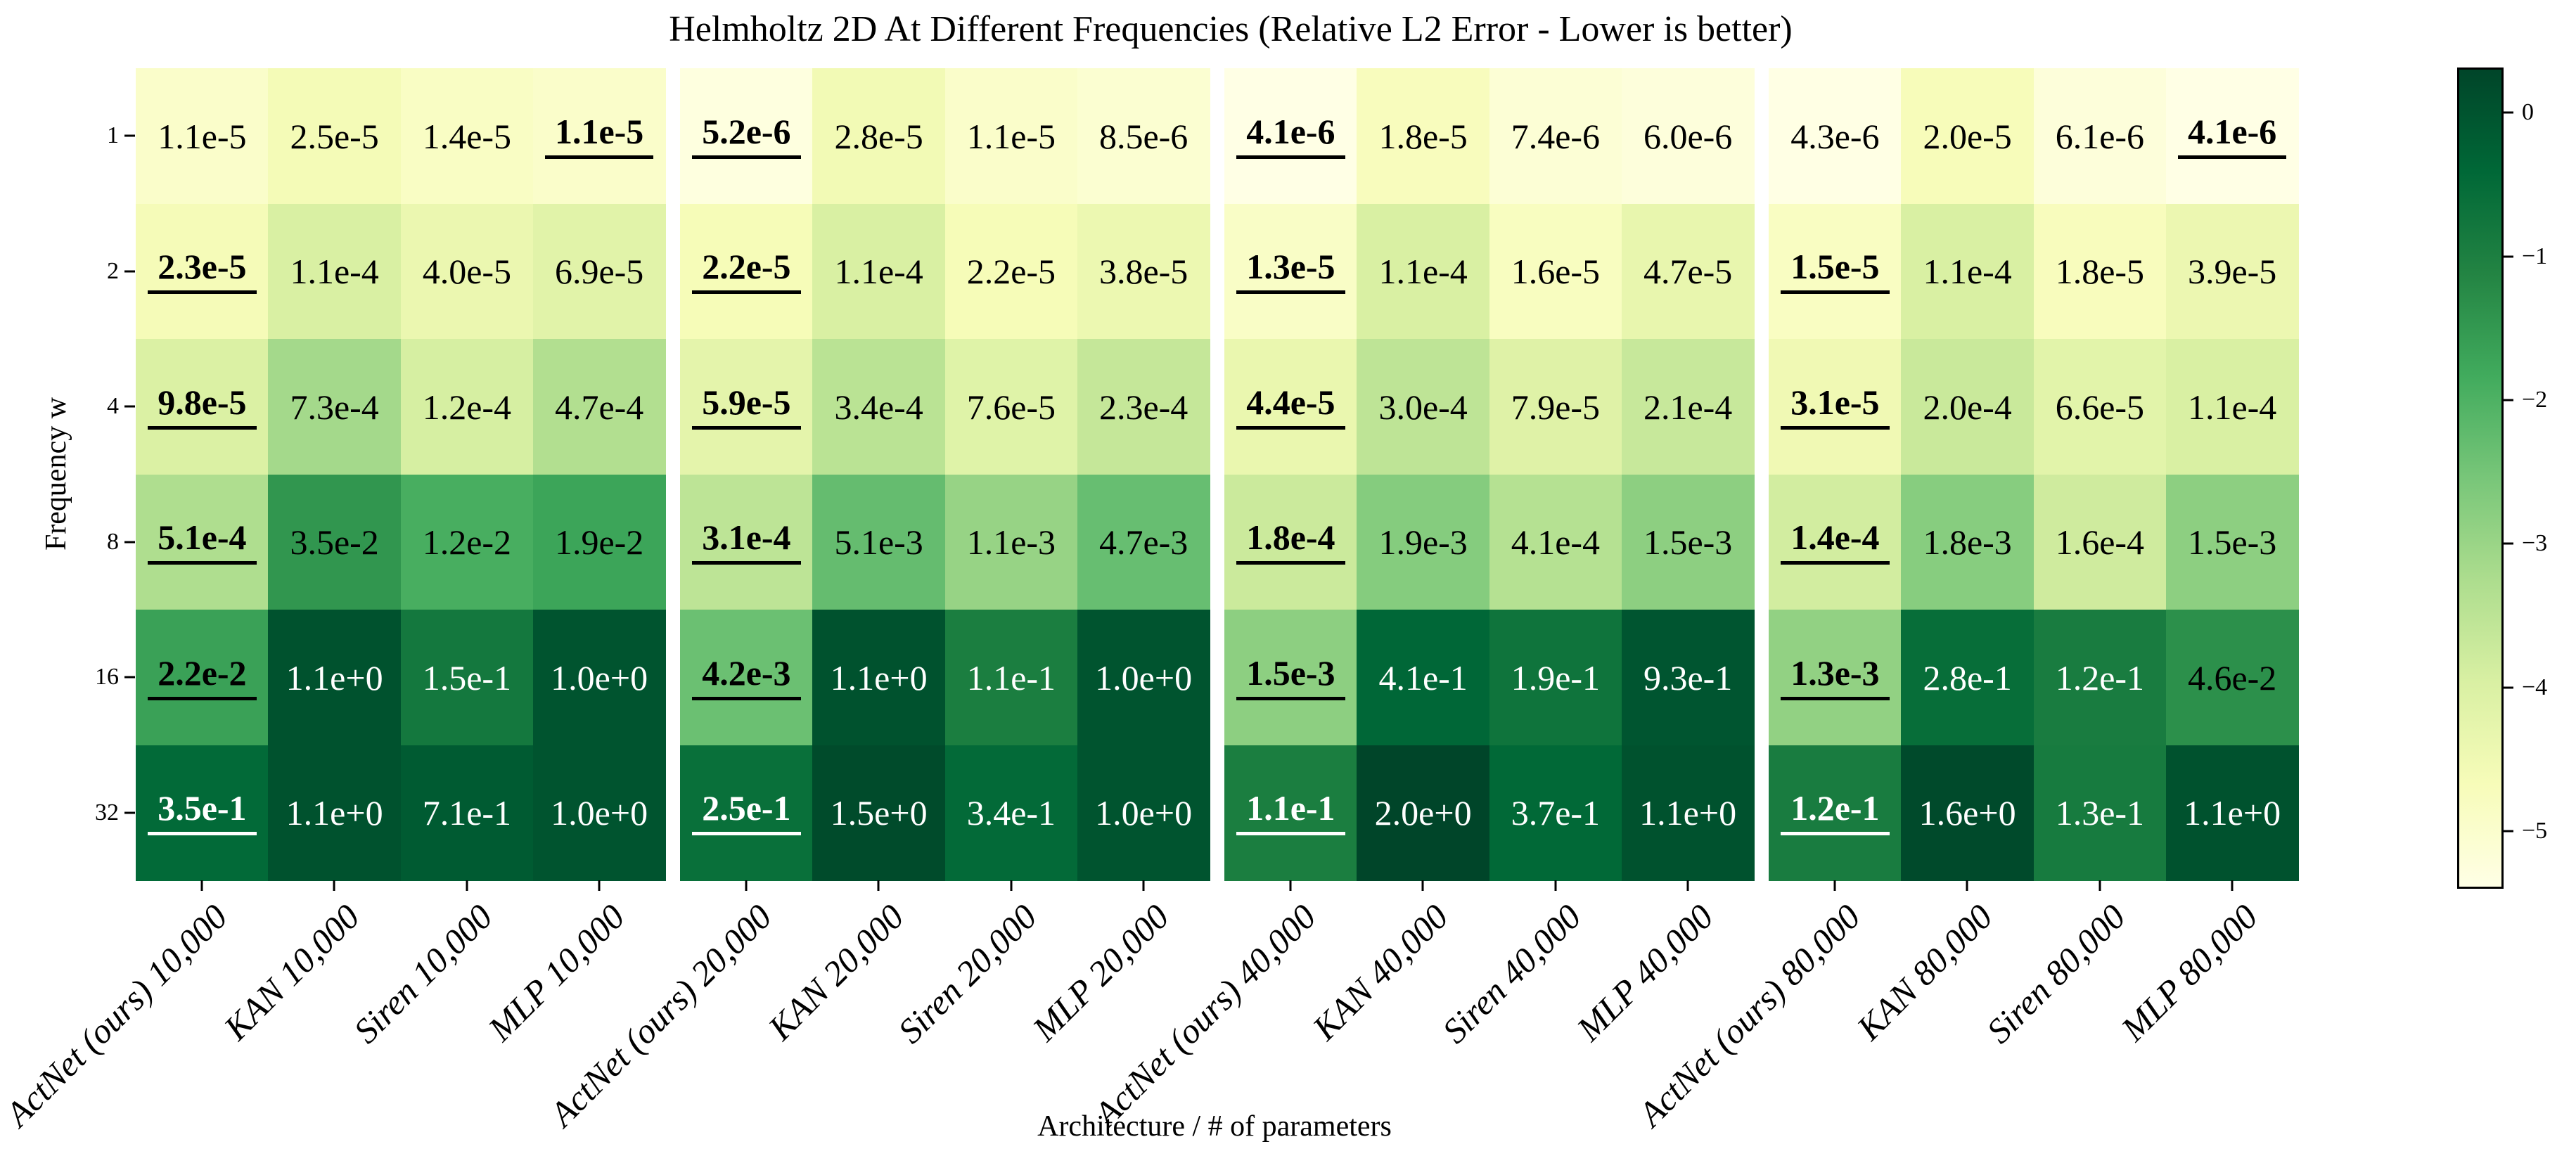 The image size is (2576, 1163). What do you see at coordinates (1967, 407) in the screenshot?
I see `cell-value: 2.0e-4` at bounding box center [1967, 407].